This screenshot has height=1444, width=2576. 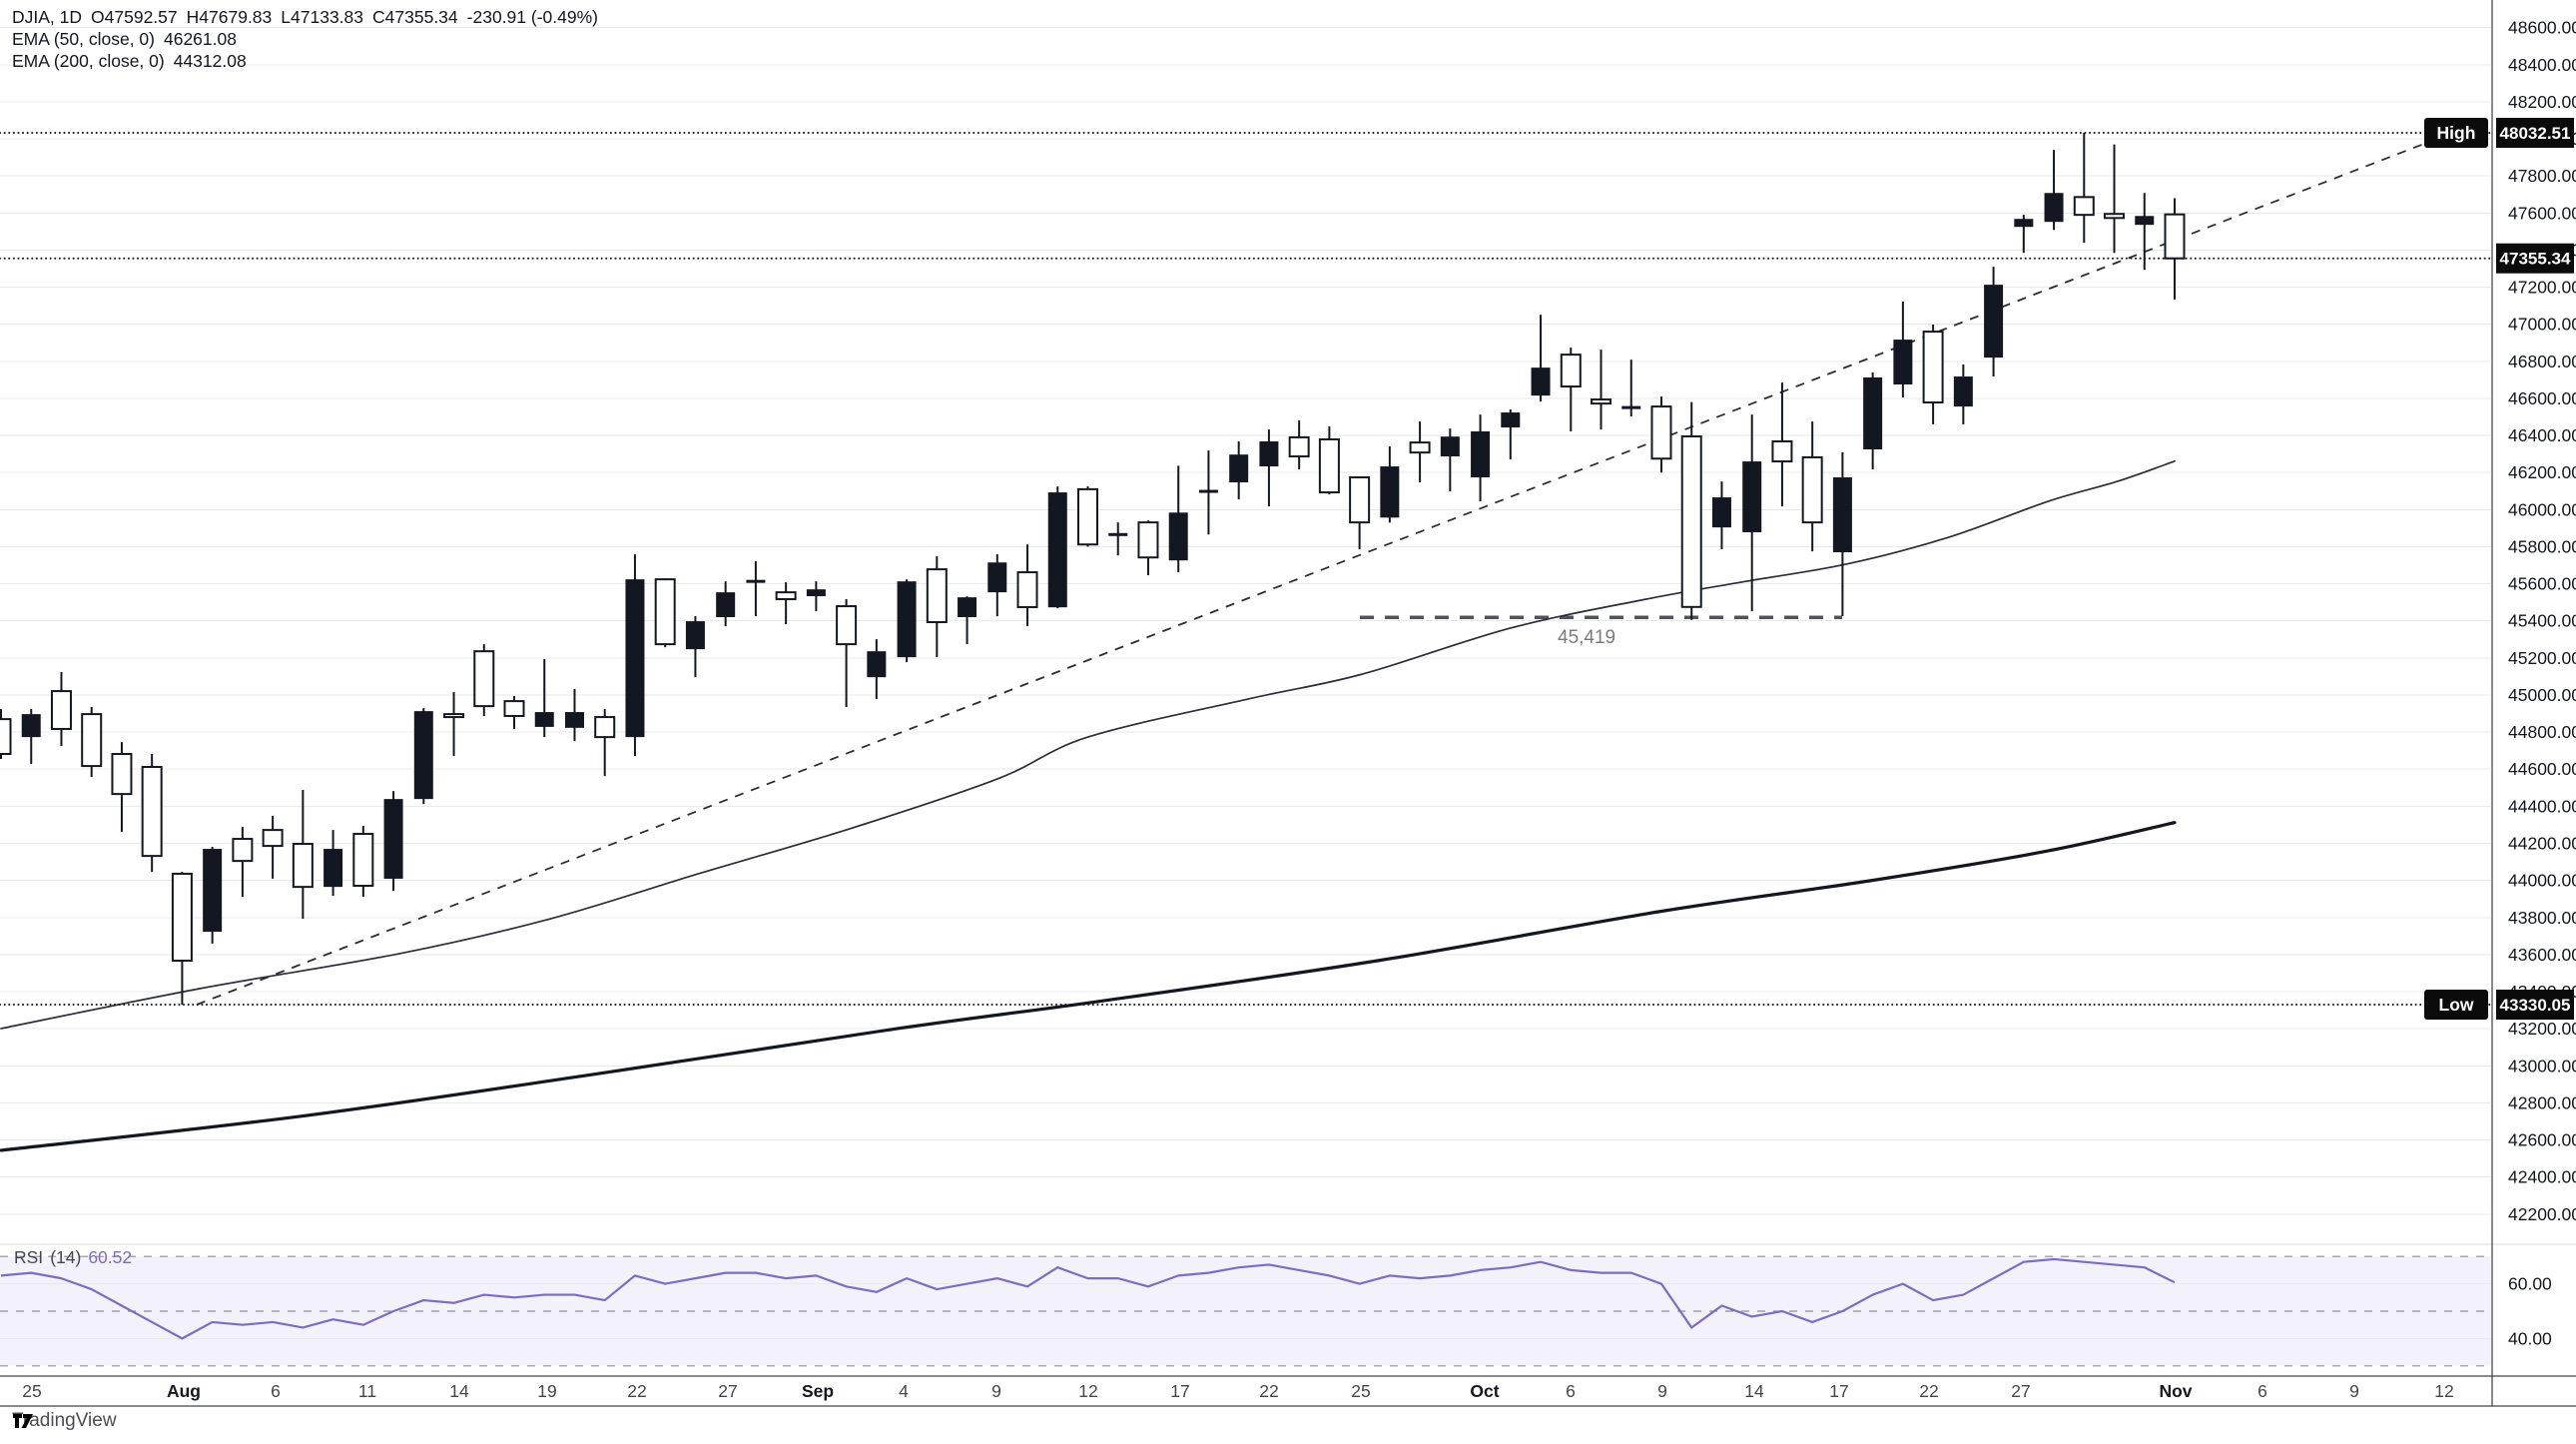 I want to click on rsi-name: RSI, so click(x=29, y=1257).